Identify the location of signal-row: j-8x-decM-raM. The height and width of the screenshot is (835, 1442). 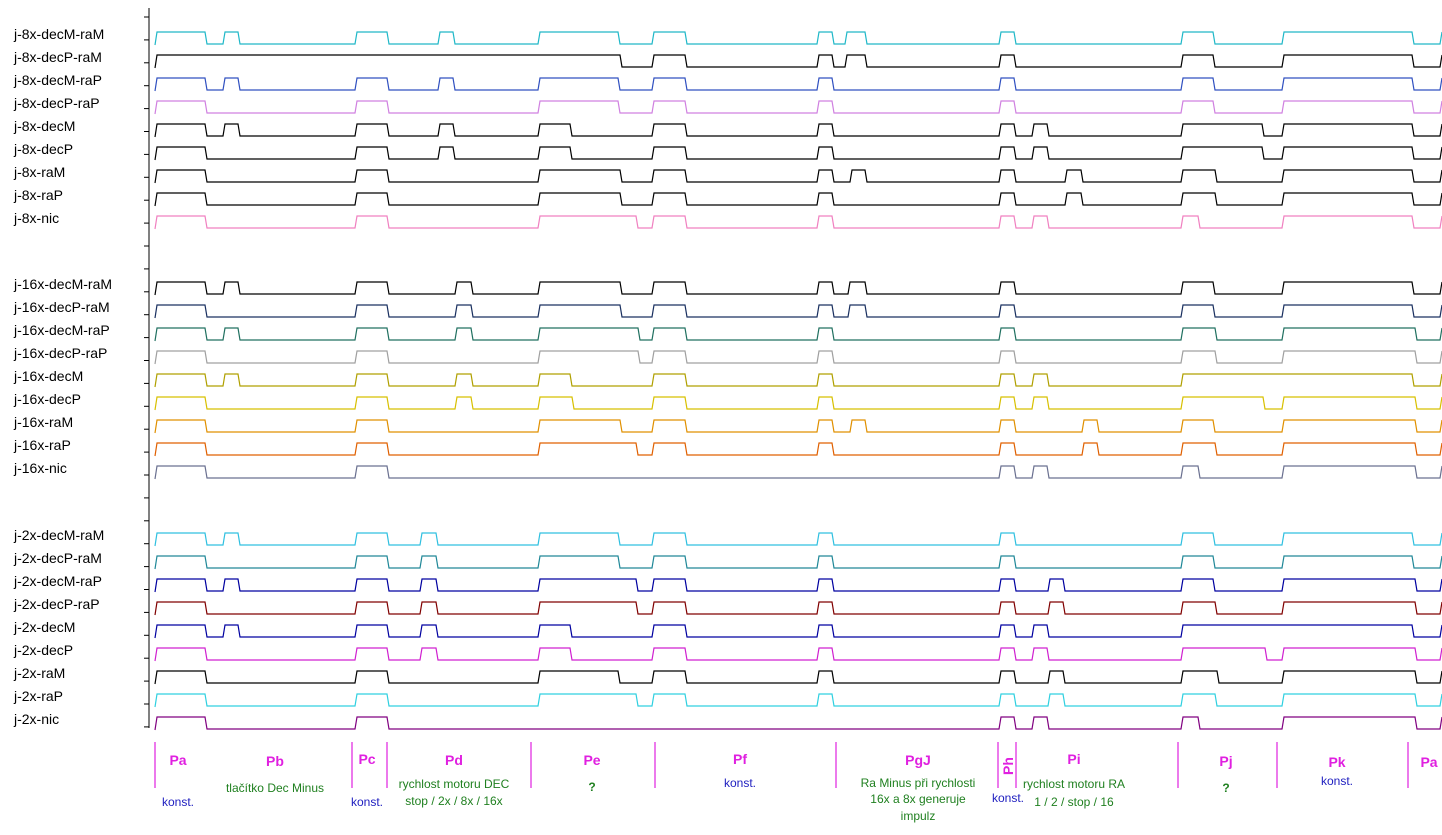
(727, 36).